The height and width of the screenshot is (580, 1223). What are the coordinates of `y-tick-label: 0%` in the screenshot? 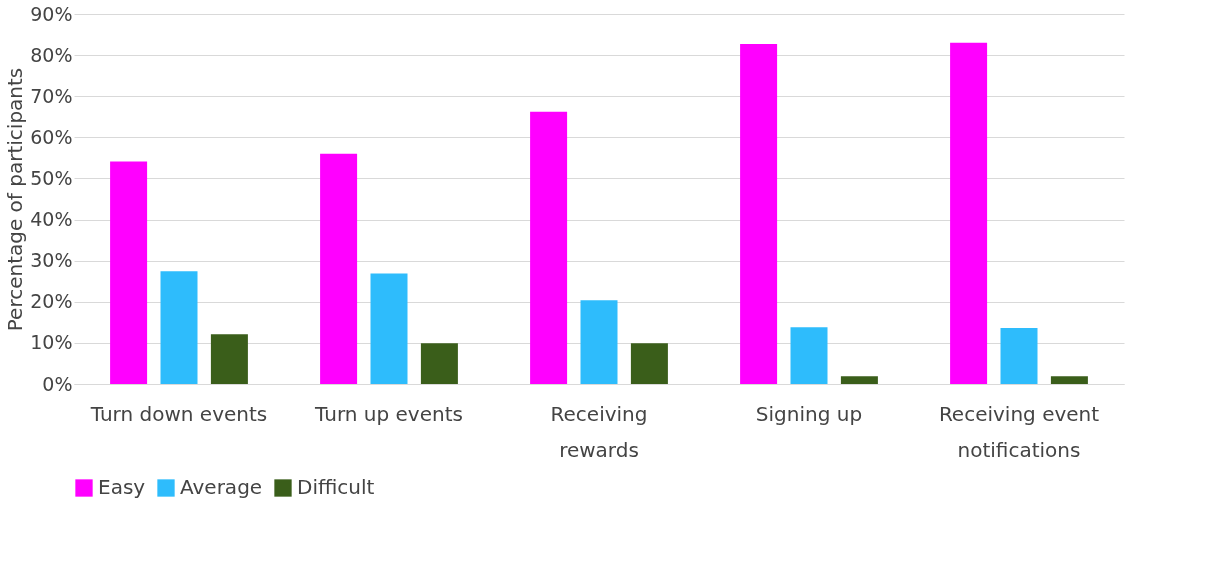 It's located at (57, 383).